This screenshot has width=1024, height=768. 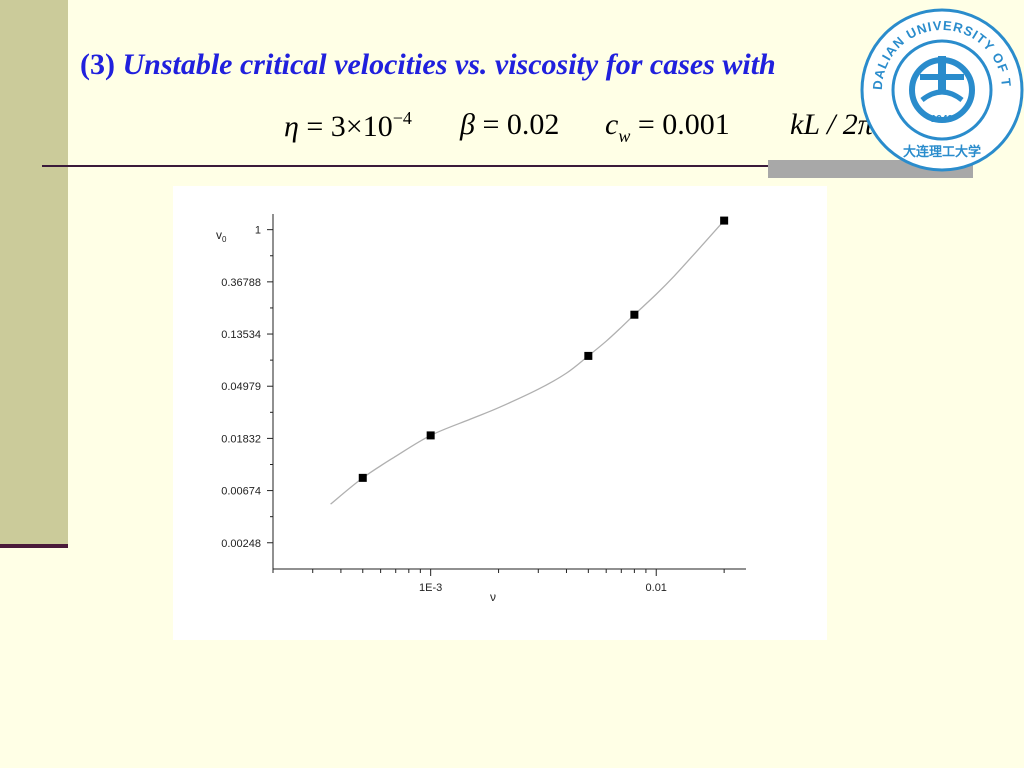 What do you see at coordinates (34, 546) in the screenshot?
I see `left-decor-line` at bounding box center [34, 546].